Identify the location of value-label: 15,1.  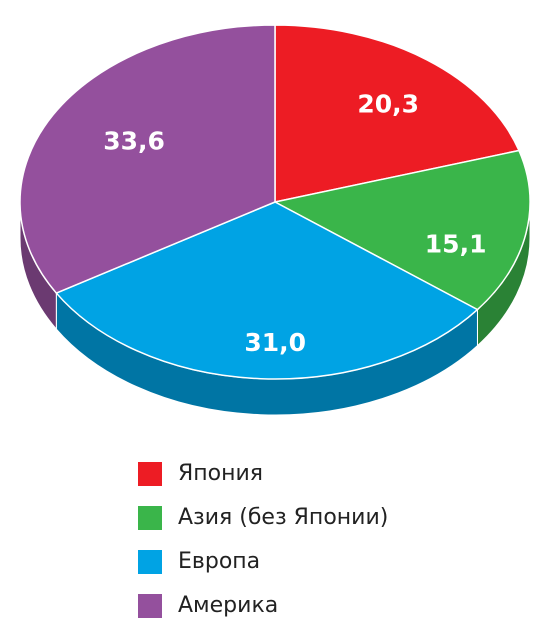
(456, 243).